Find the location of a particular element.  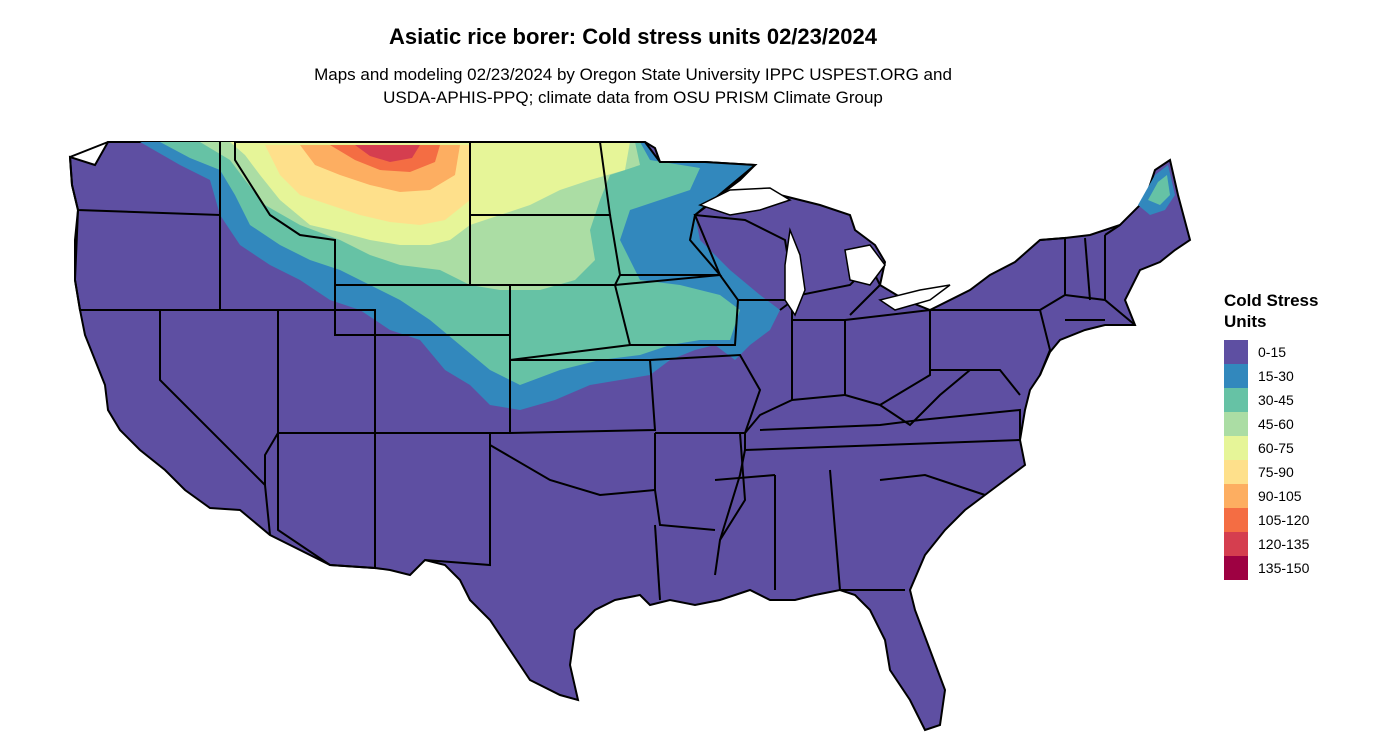

legend-item: 60-75 is located at coordinates (1271, 448).